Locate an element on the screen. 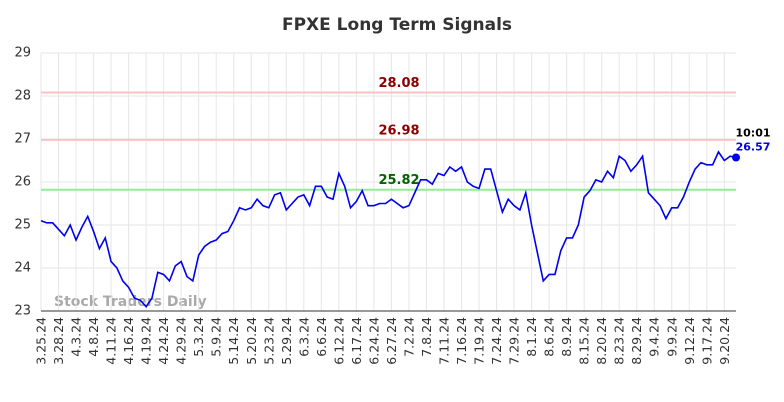 The image size is (784, 402). x-tick-label: 7.29.24 is located at coordinates (514, 341).